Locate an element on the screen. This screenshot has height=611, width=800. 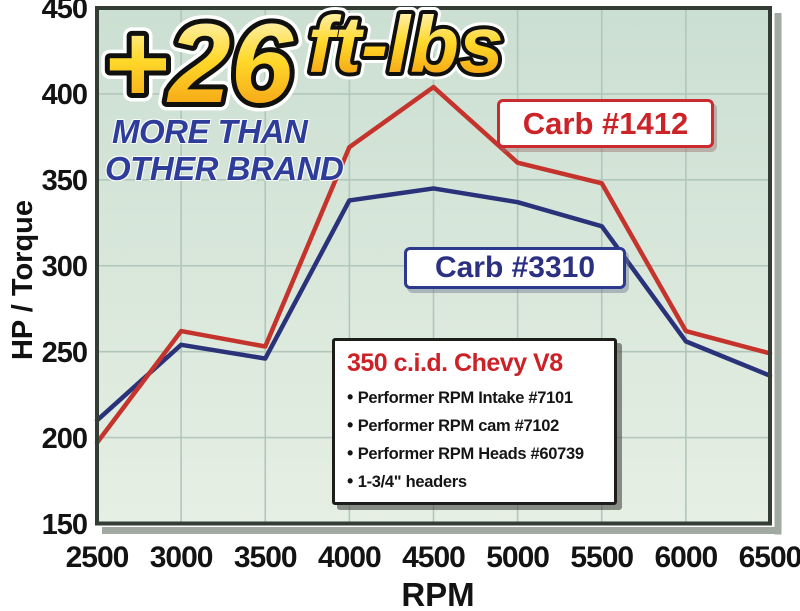
x-axis-title: RPM is located at coordinates (438, 593).